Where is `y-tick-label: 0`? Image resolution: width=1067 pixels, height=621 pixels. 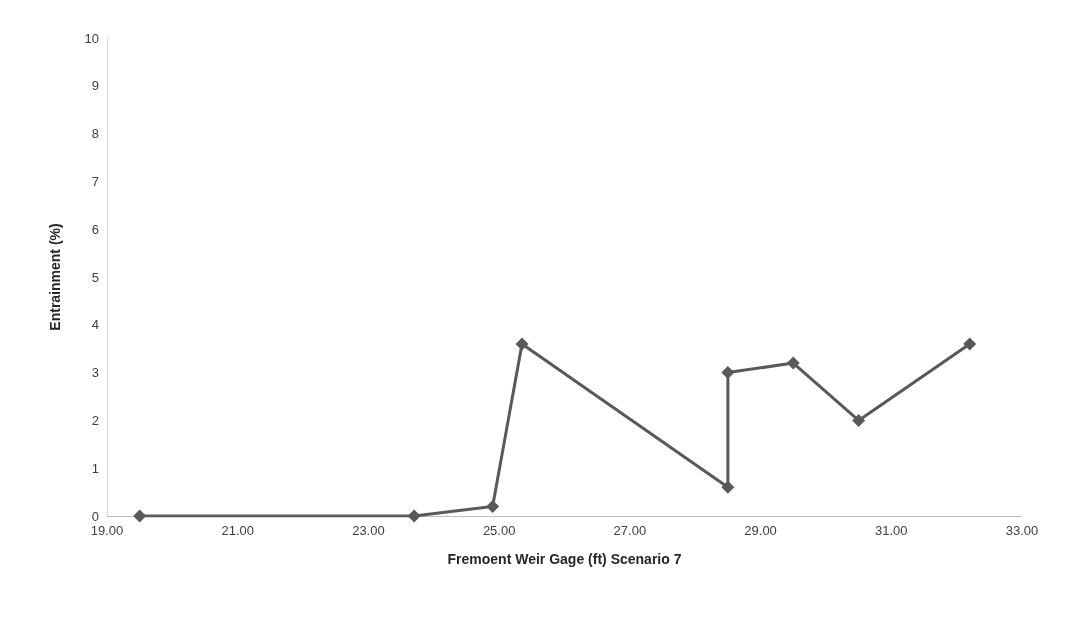
y-tick-label: 0 is located at coordinates (95, 516).